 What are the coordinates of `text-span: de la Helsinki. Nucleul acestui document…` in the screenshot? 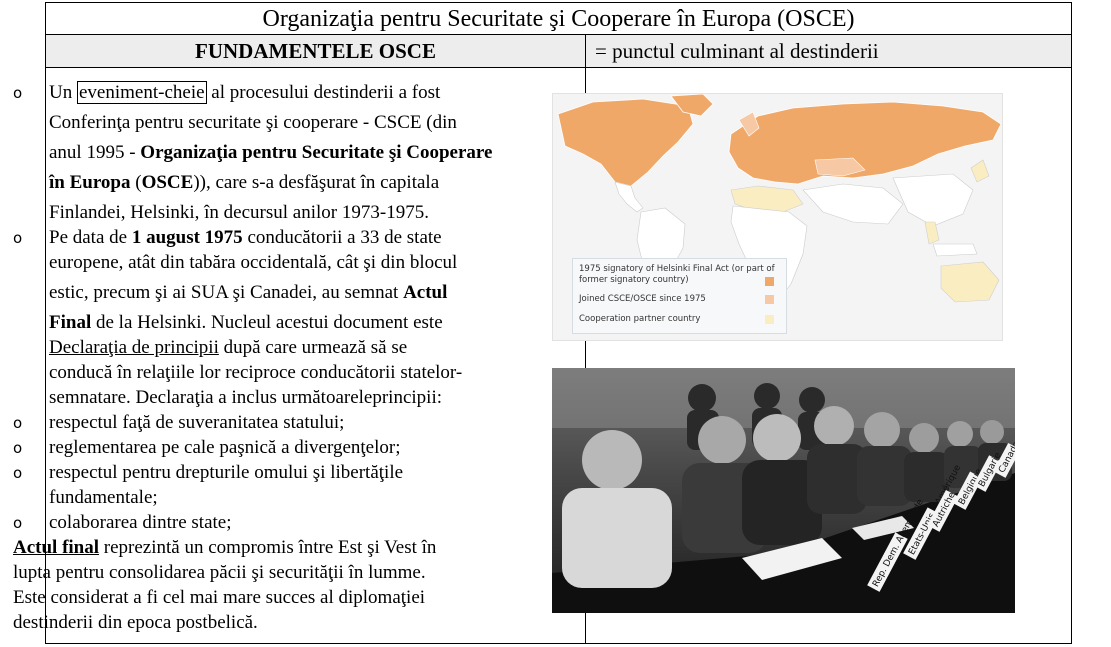 It's located at (267, 322).